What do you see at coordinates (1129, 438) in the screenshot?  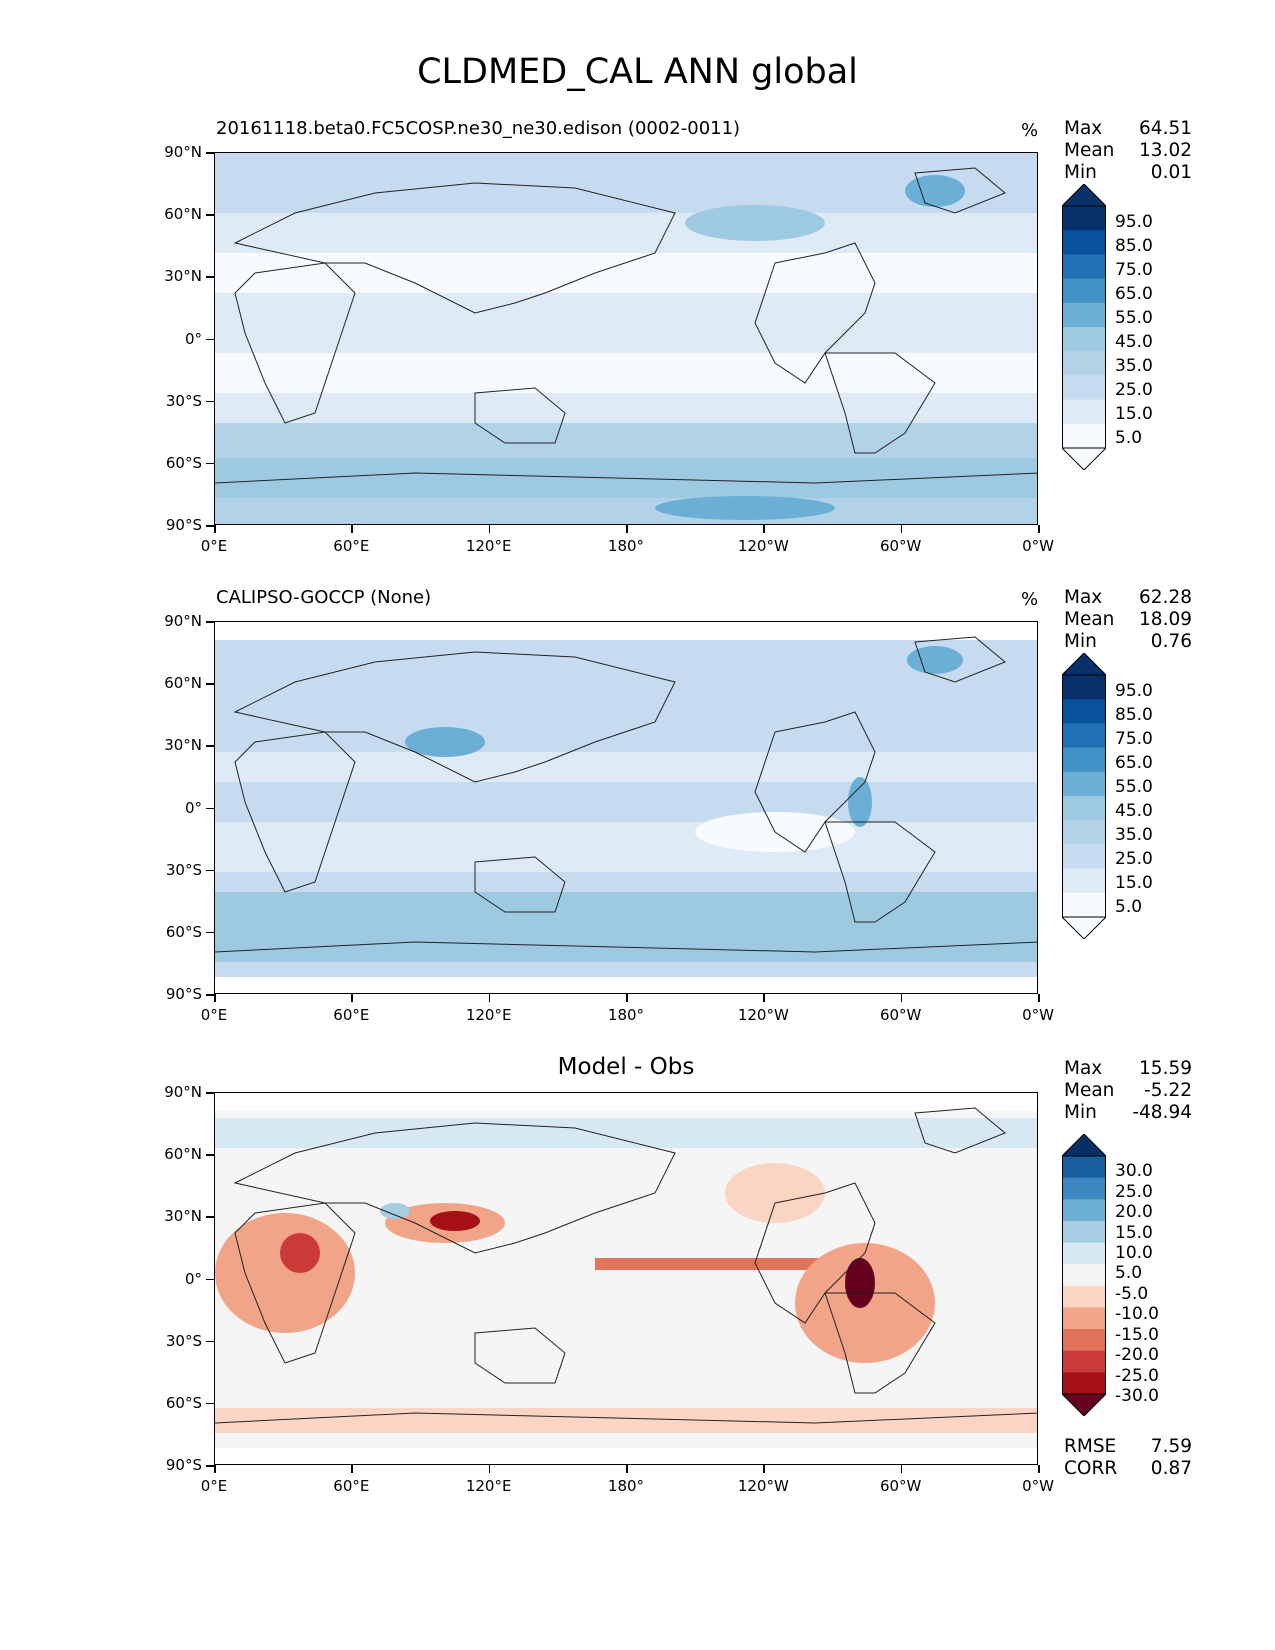 I see `colorbar-label: 5.0` at bounding box center [1129, 438].